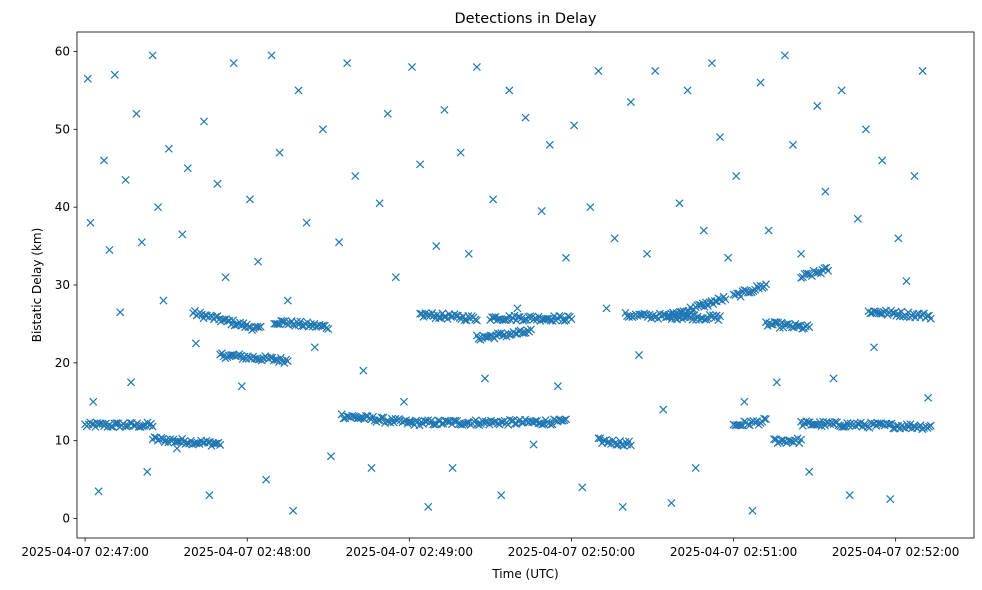 This screenshot has height=590, width=982. What do you see at coordinates (62, 441) in the screenshot?
I see `y-tick-label: 10` at bounding box center [62, 441].